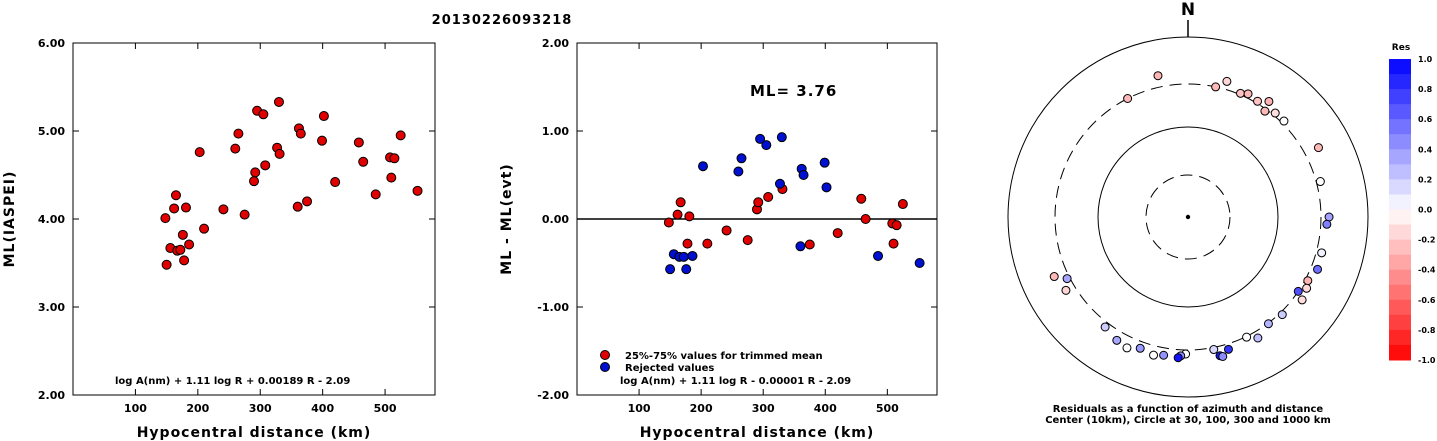 The width and height of the screenshot is (1437, 441). I want to click on y-tick-label: -1.00, so click(553, 307).